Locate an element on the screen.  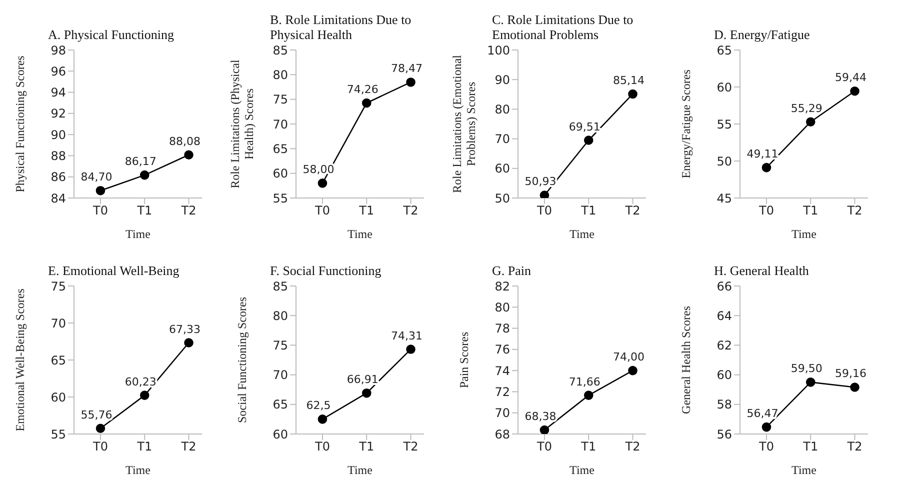
data-label: 60,23 is located at coordinates (140, 381).